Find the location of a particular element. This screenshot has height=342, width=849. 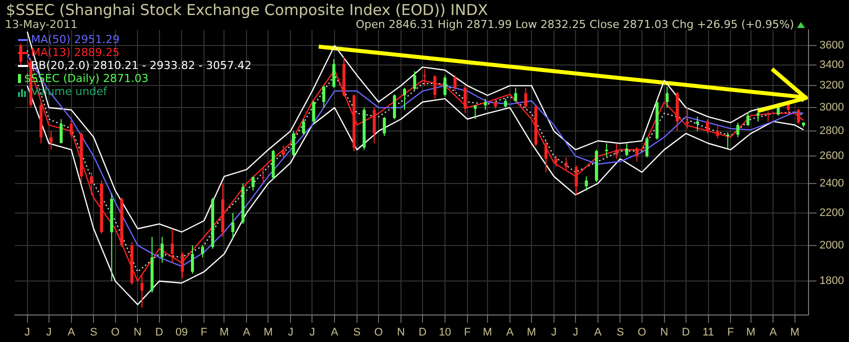

legend-label: MA(50) 2951.29 is located at coordinates (75, 39).